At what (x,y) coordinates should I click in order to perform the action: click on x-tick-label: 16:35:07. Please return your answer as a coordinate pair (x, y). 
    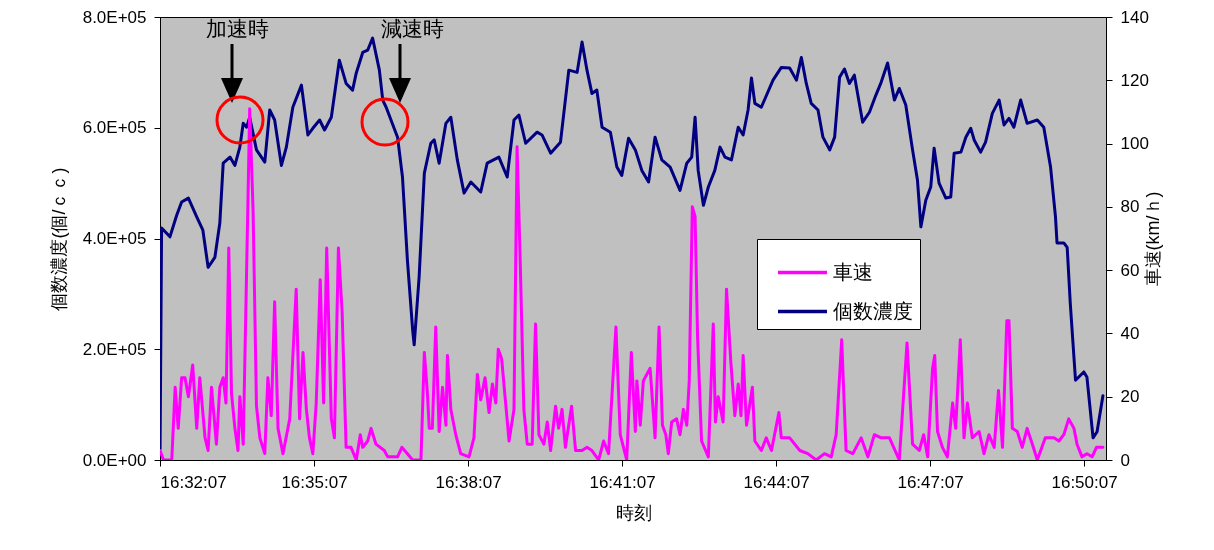
    Looking at the image, I should click on (314, 482).